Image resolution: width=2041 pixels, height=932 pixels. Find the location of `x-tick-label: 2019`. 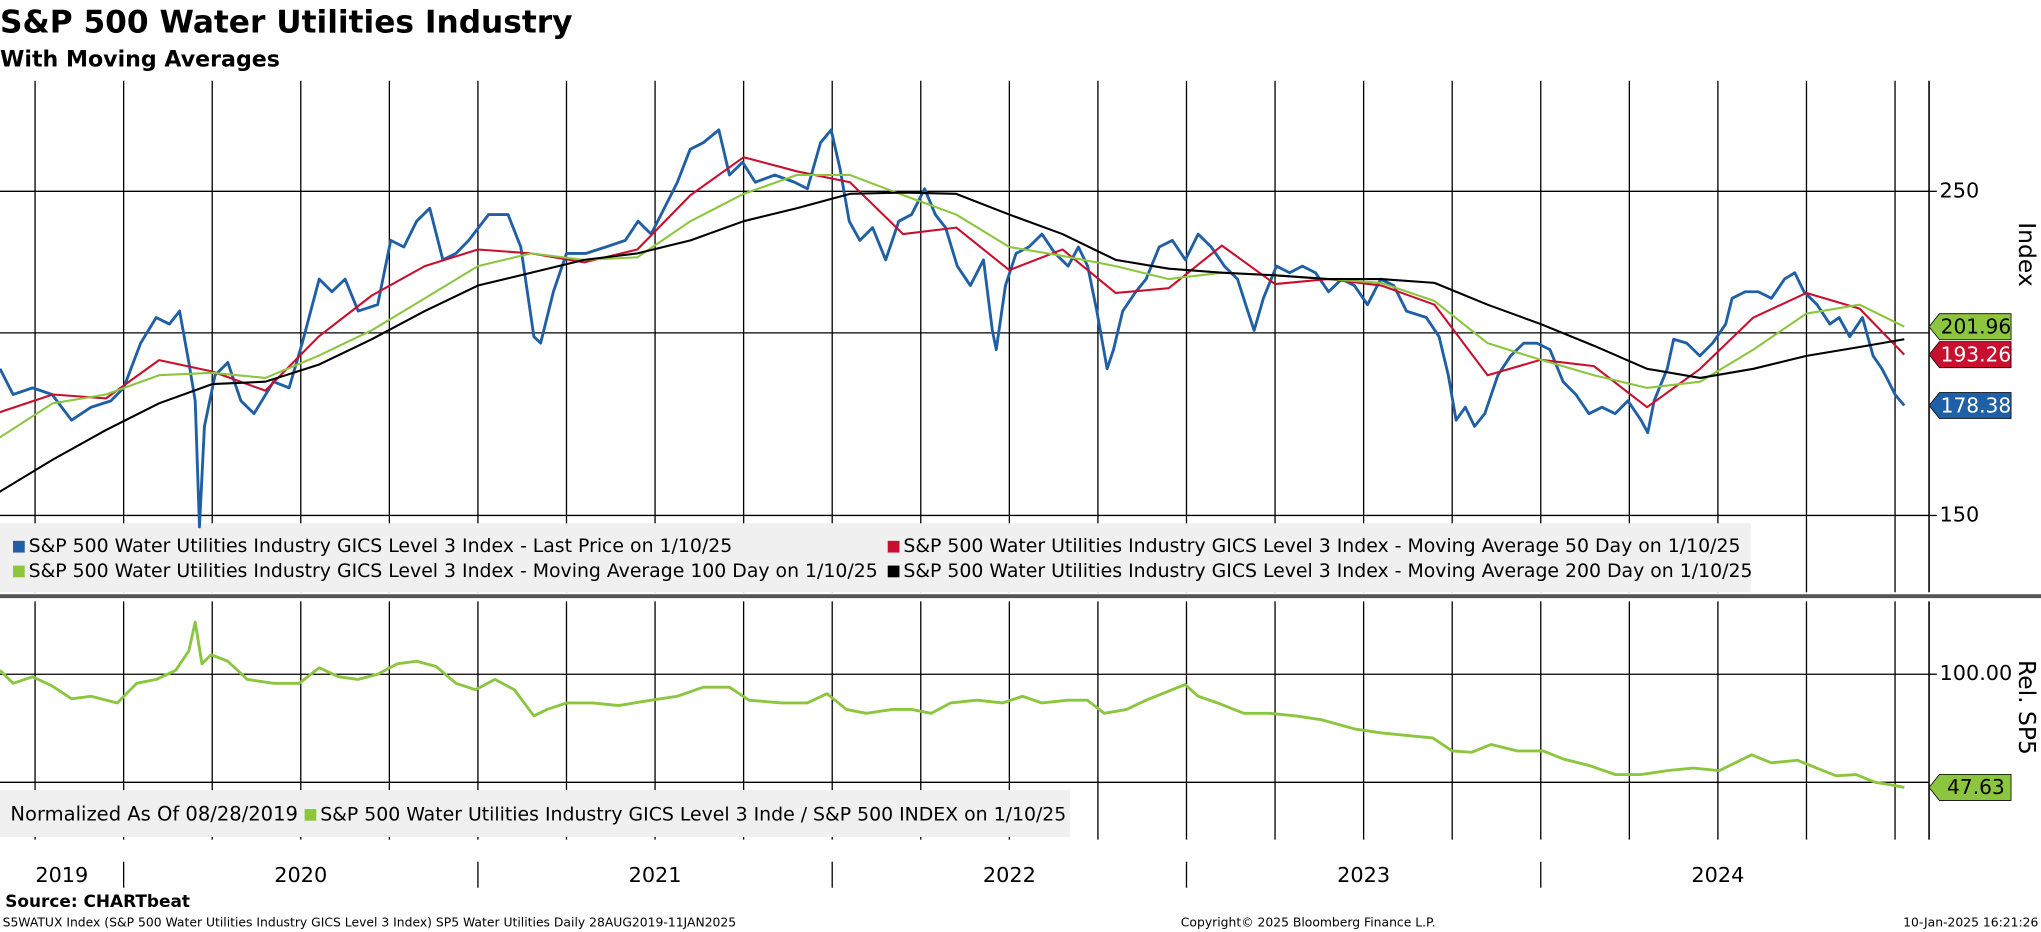

x-tick-label: 2019 is located at coordinates (61, 875).